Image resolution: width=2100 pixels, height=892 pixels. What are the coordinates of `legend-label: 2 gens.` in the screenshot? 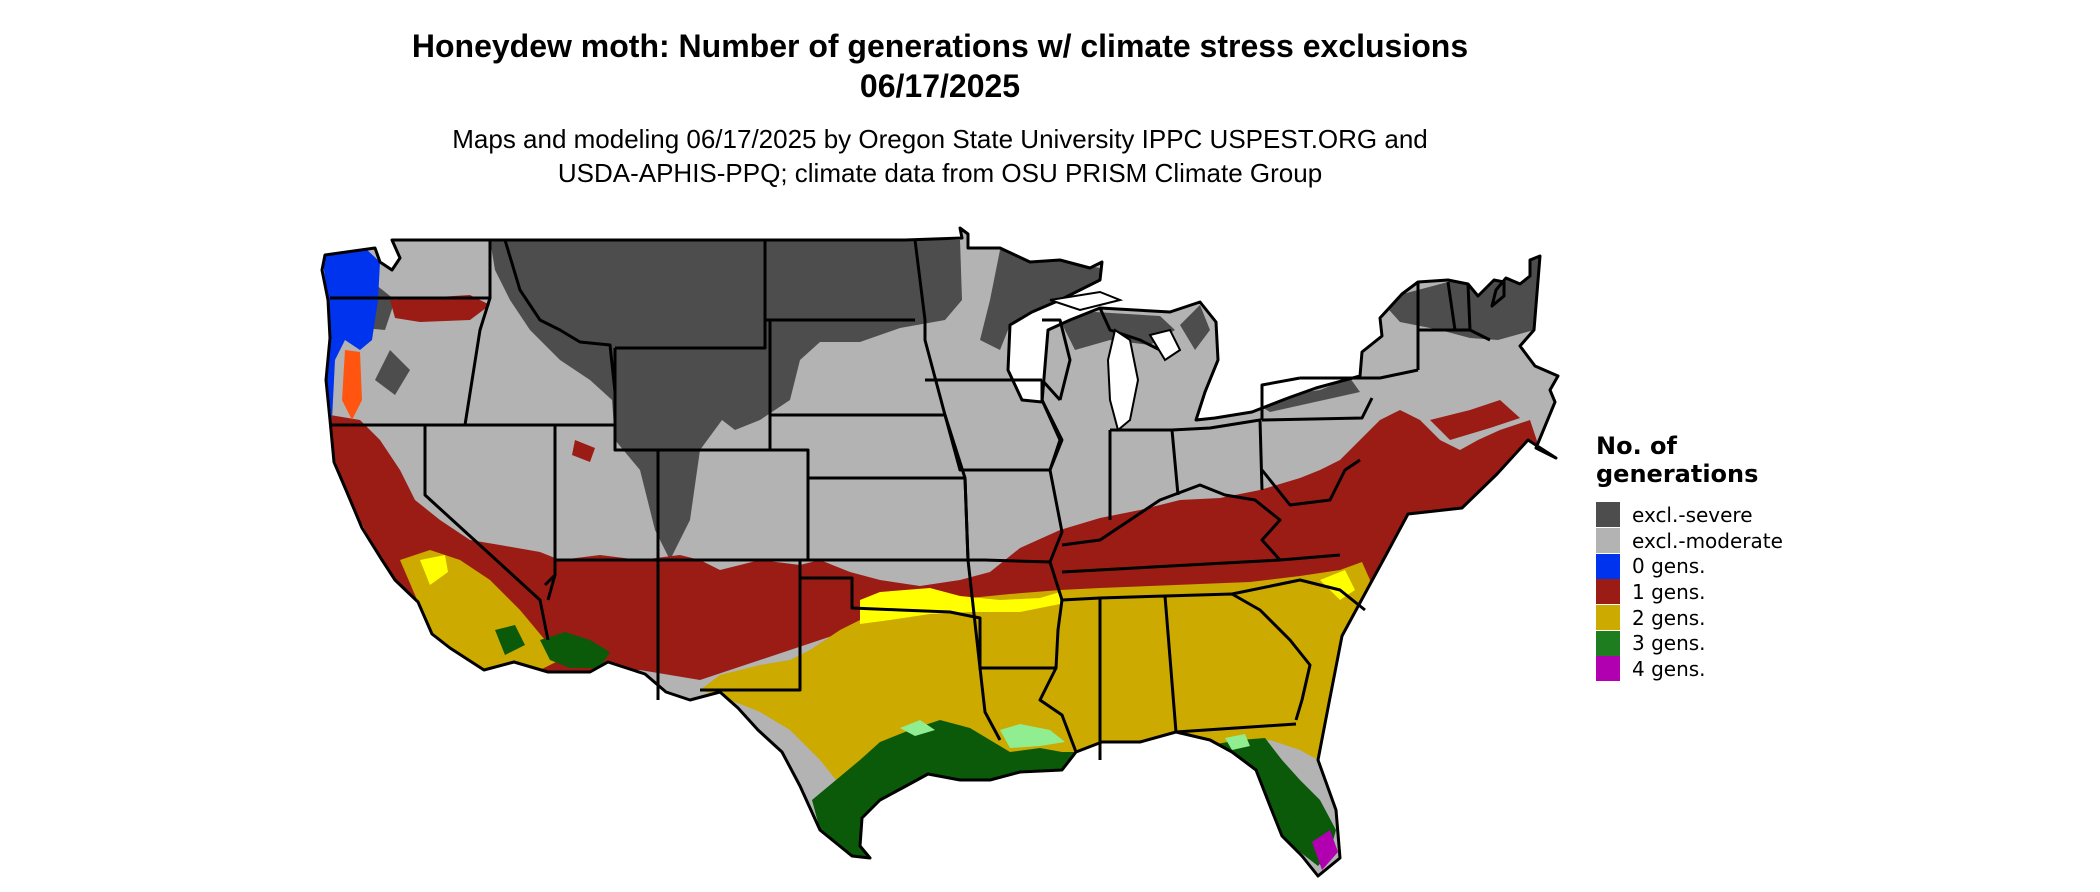 It's located at (1669, 617).